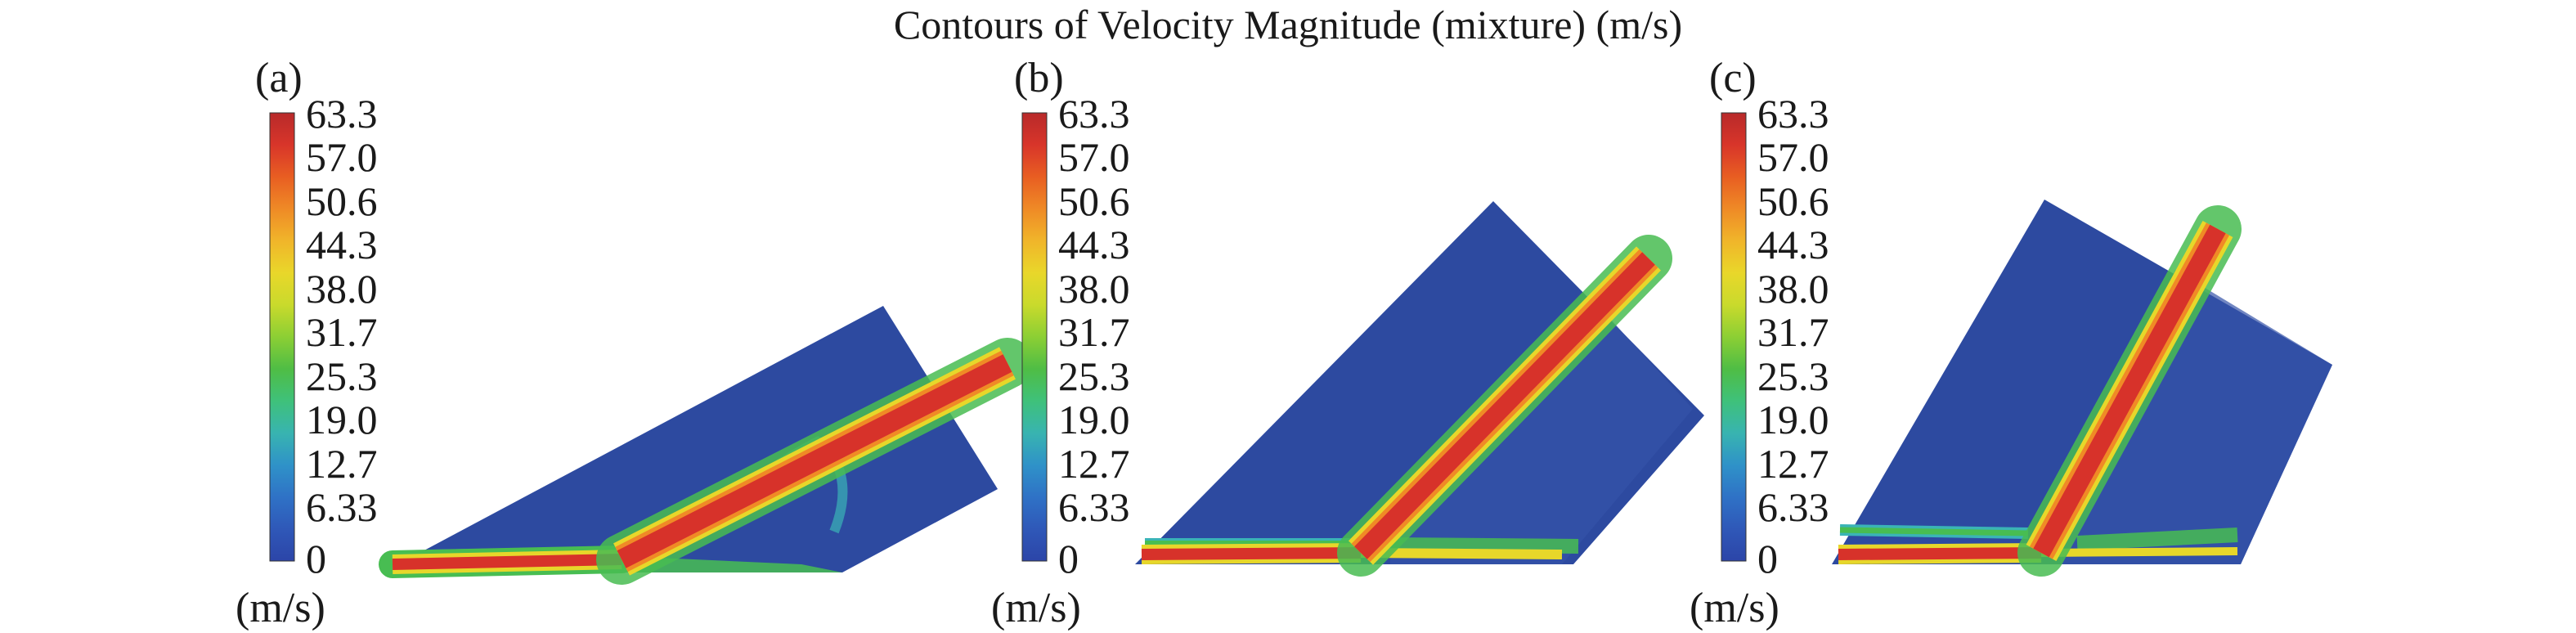 This screenshot has height=633, width=2576. I want to click on panel-b-colorbar, so click(1034, 337).